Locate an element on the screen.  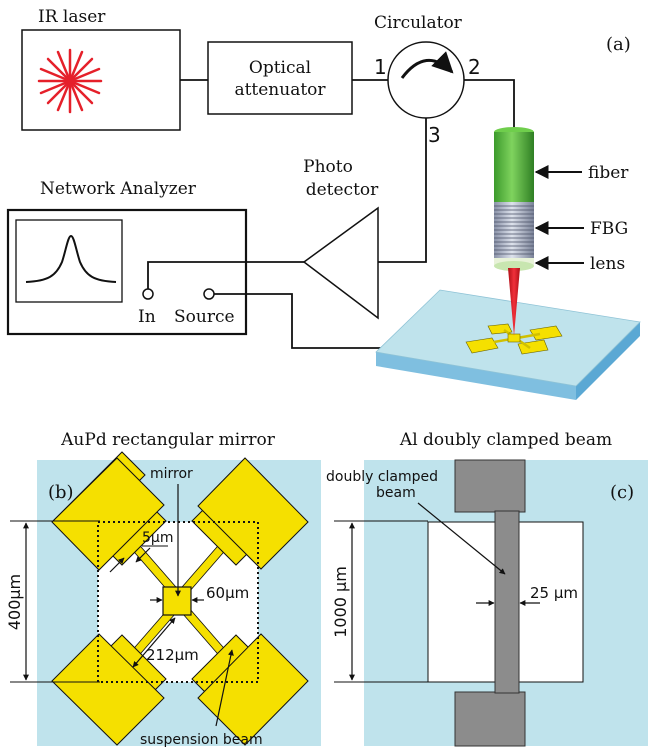
lens-bottom is located at coordinates (514, 266).